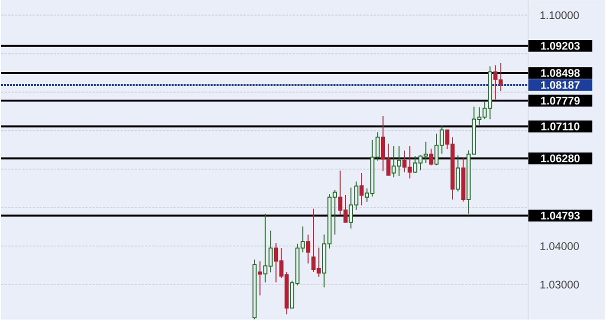 The image size is (605, 320). What do you see at coordinates (559, 246) in the screenshot?
I see `y-tick-label: 1.04000` at bounding box center [559, 246].